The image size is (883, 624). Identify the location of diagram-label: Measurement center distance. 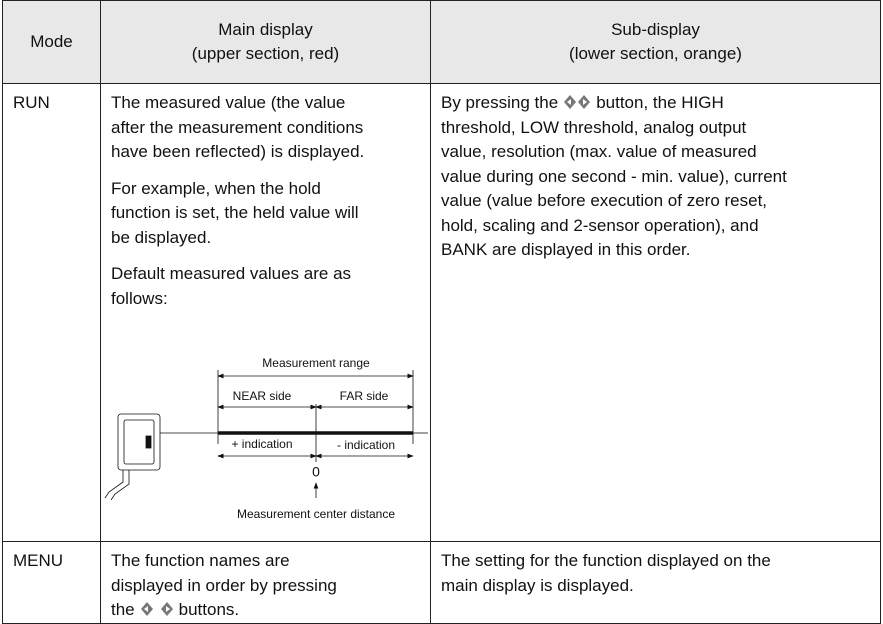
(316, 514).